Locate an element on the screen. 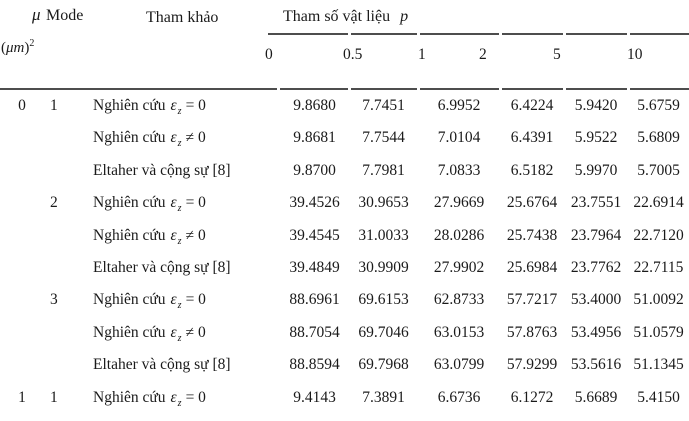 The width and height of the screenshot is (689, 421). value-cell: 7.3891 is located at coordinates (383, 397).